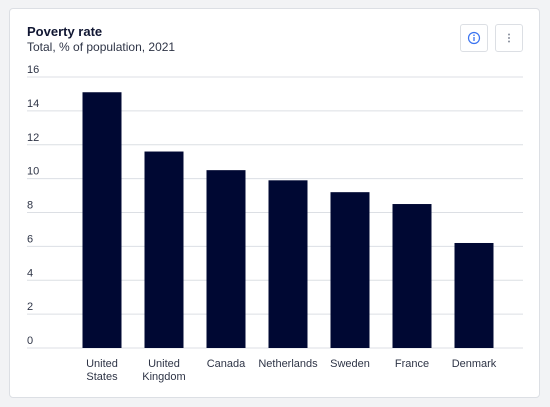 The height and width of the screenshot is (407, 550). Describe the element at coordinates (30, 206) in the screenshot. I see `y-tick-label: 8` at that location.